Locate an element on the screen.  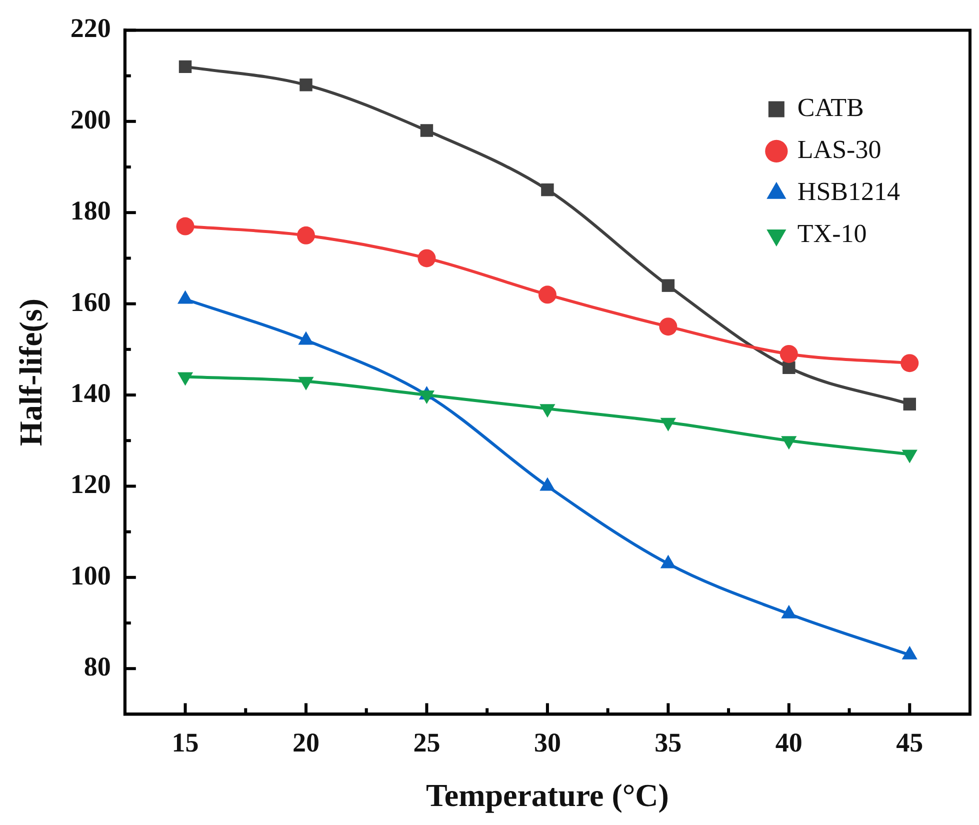
x-tick-label: 25 is located at coordinates (426, 742).